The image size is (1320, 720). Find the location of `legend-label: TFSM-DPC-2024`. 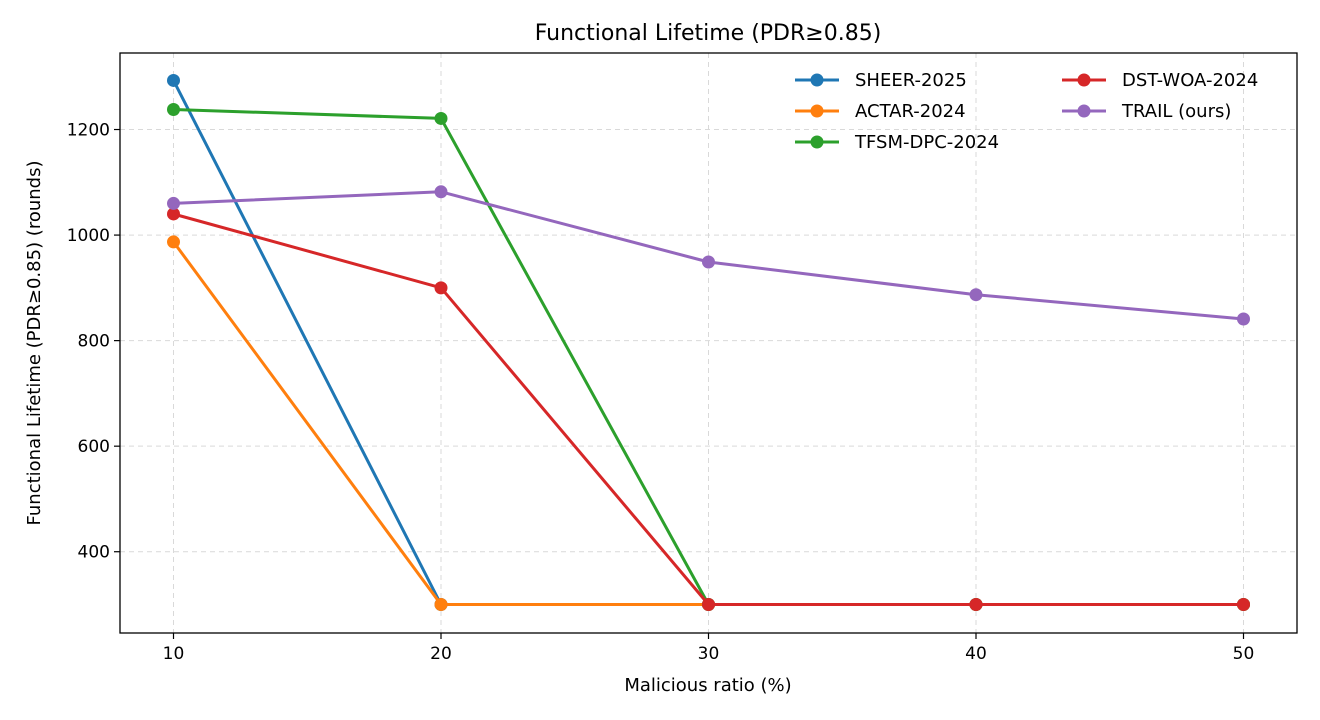

legend-label: TFSM-DPC-2024 is located at coordinates (926, 142).